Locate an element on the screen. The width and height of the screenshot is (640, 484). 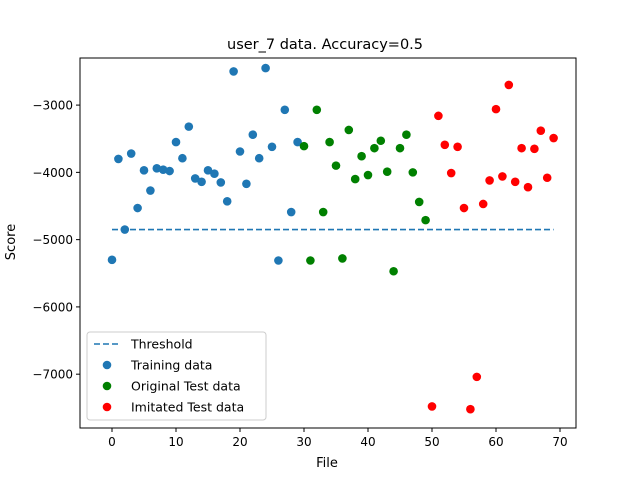
y-tick-label: −3000 is located at coordinates (52, 106).